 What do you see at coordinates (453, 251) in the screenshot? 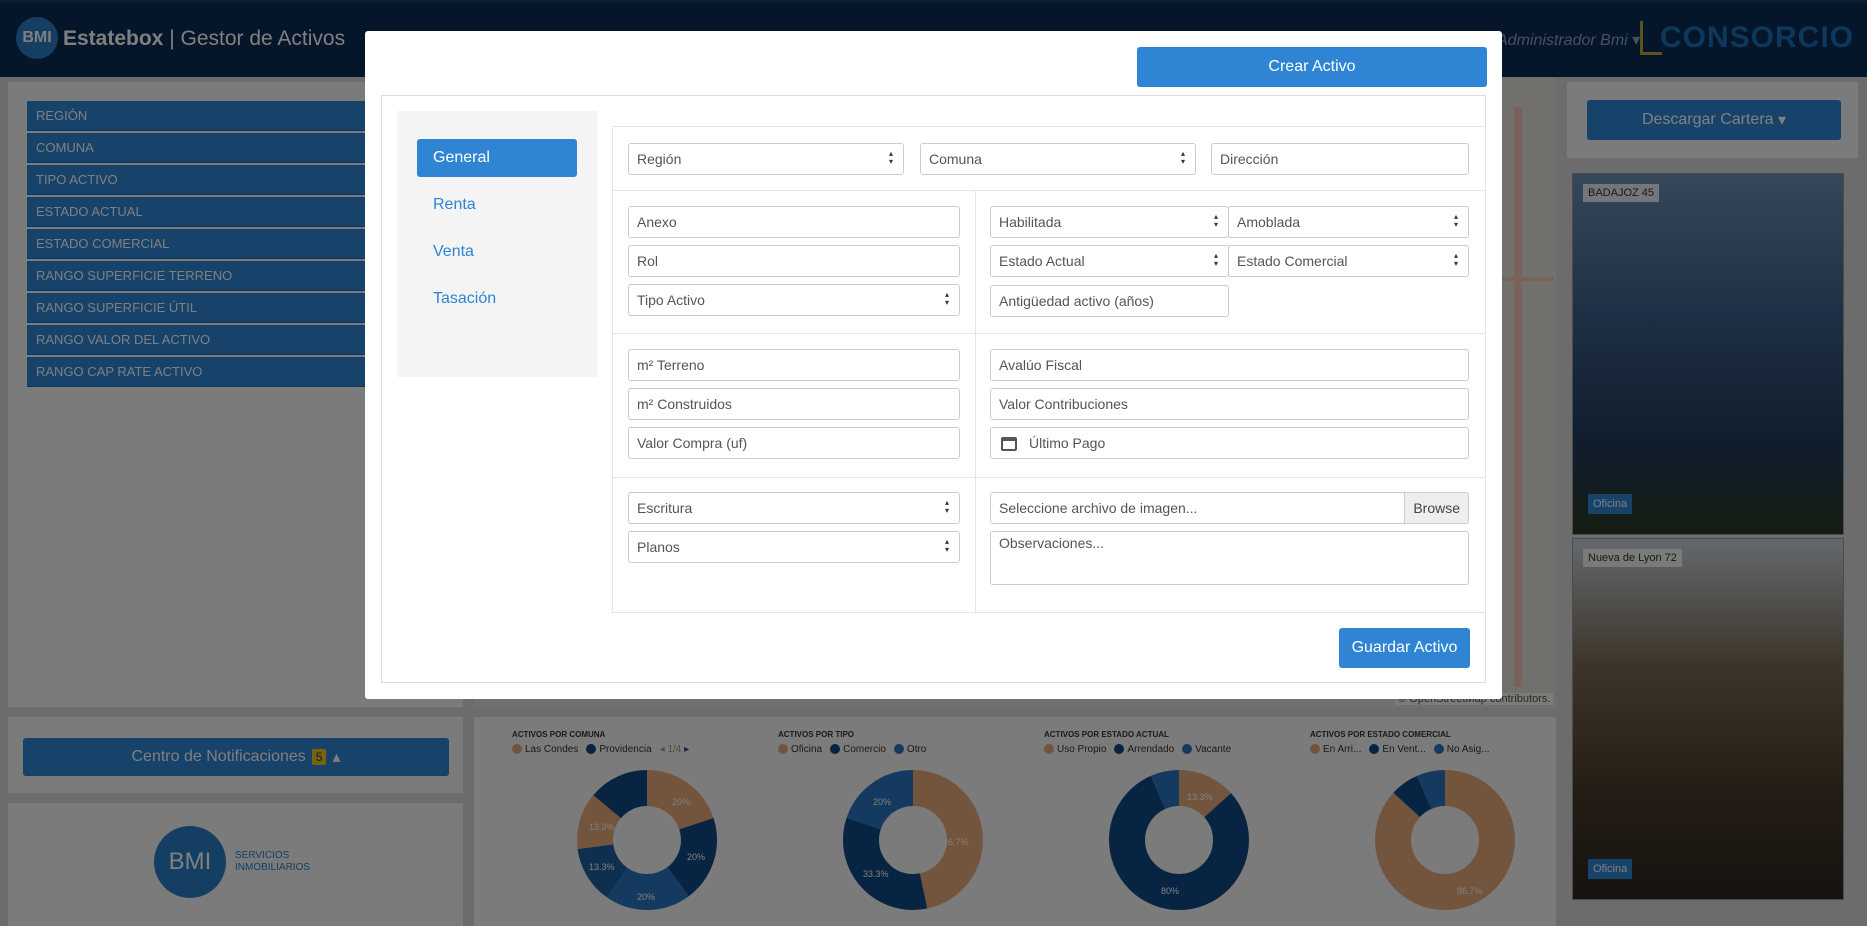
I see `tab-venta: Venta` at bounding box center [453, 251].